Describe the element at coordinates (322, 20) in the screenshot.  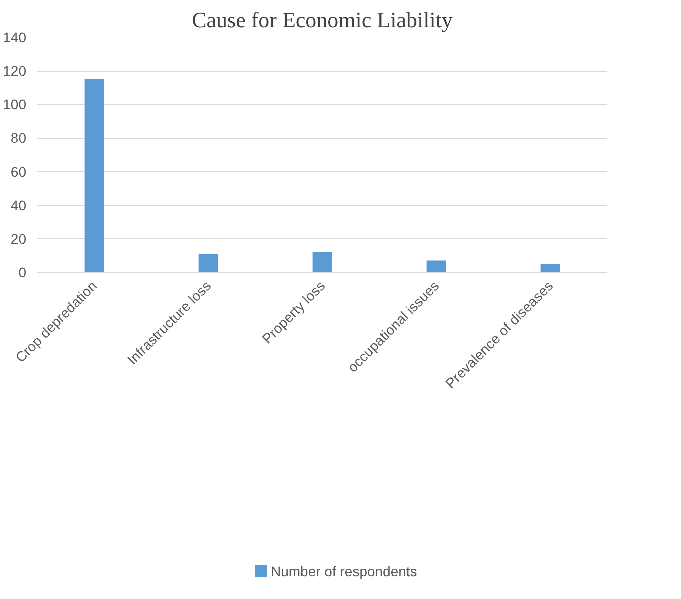
I see `chart-title: Cause for Economic Liability` at that location.